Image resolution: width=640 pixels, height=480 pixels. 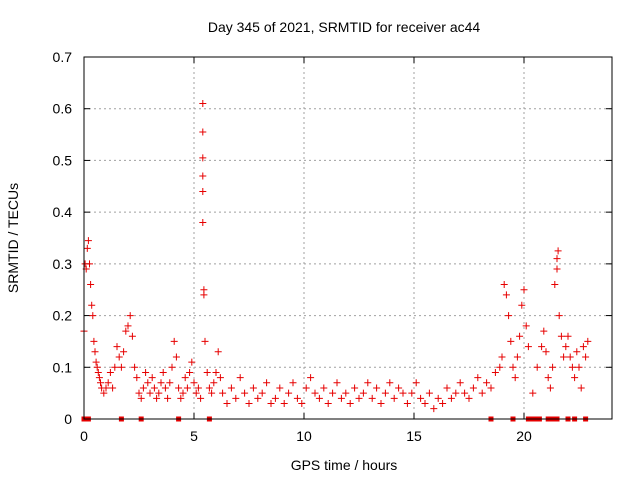 I want to click on y-tick-label: 0.6, so click(x=63, y=109).